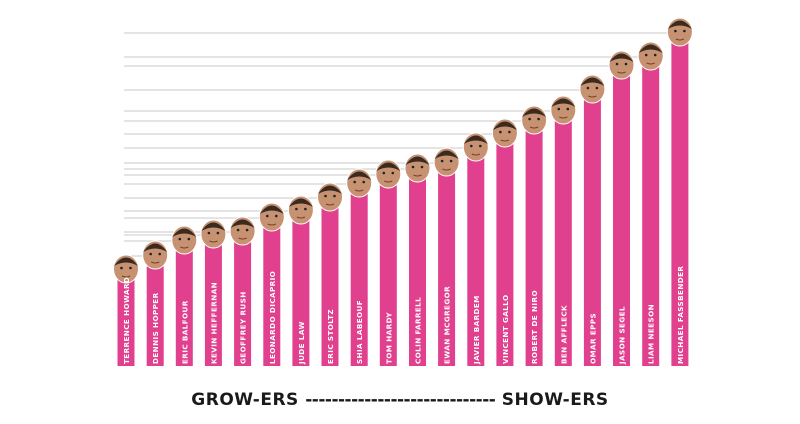 The height and width of the screenshot is (424, 800). I want to click on bar-label: OMAR EPPS, so click(592, 338).